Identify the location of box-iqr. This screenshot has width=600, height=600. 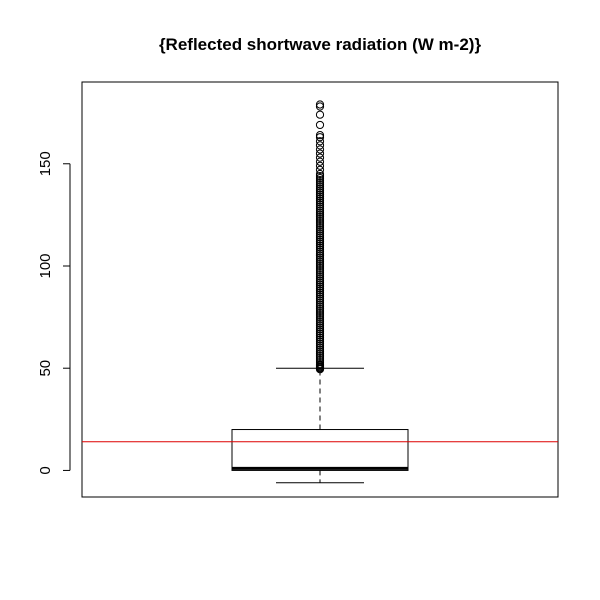
(320, 450).